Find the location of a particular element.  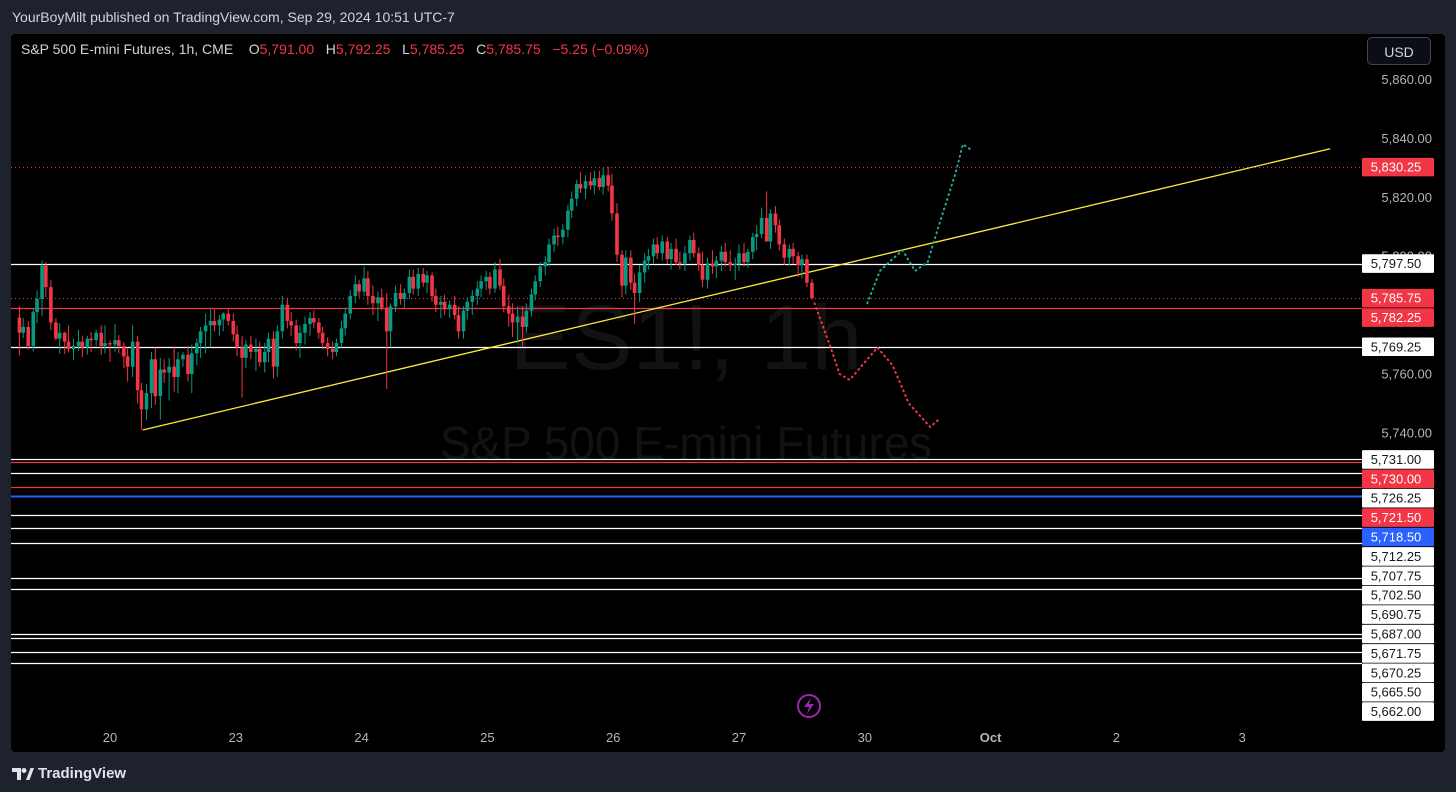

tradingview-logo: TradingView is located at coordinates (69, 773).